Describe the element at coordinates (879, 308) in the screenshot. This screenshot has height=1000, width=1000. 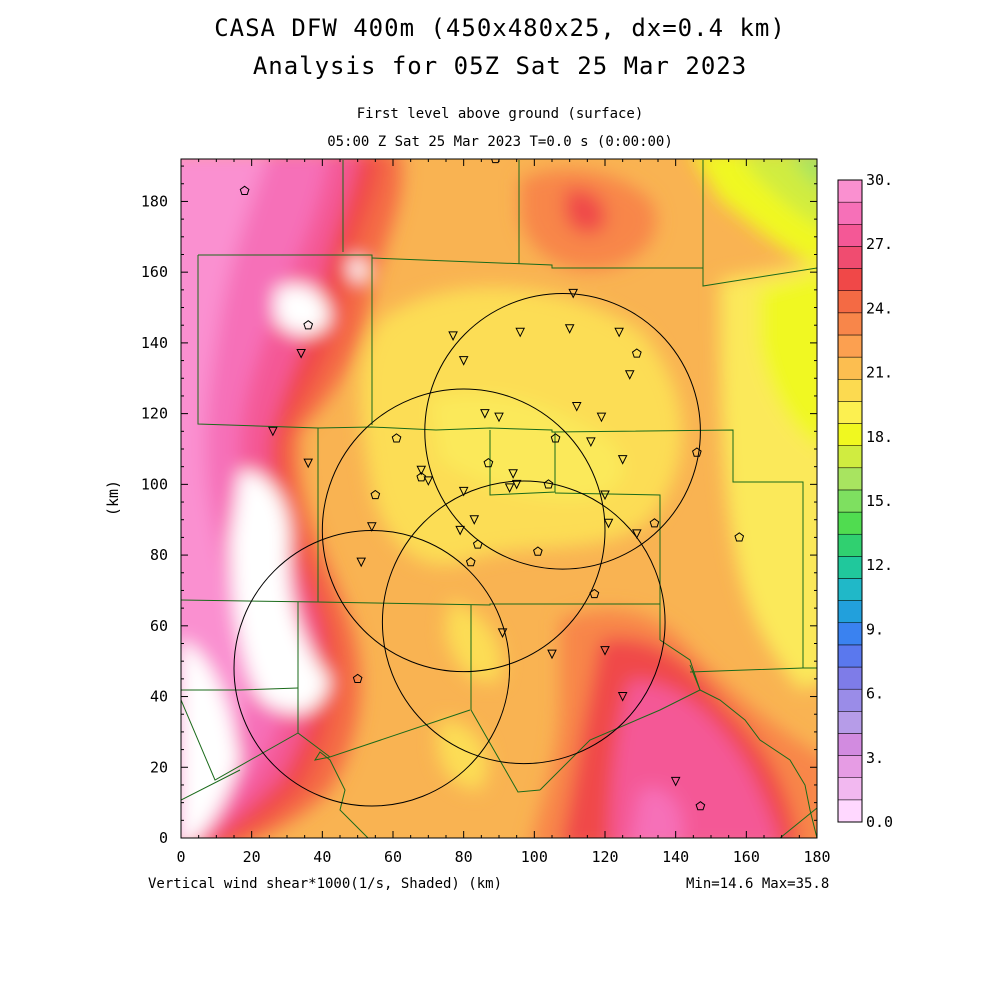
I see `colorbar-label: 24.` at that location.